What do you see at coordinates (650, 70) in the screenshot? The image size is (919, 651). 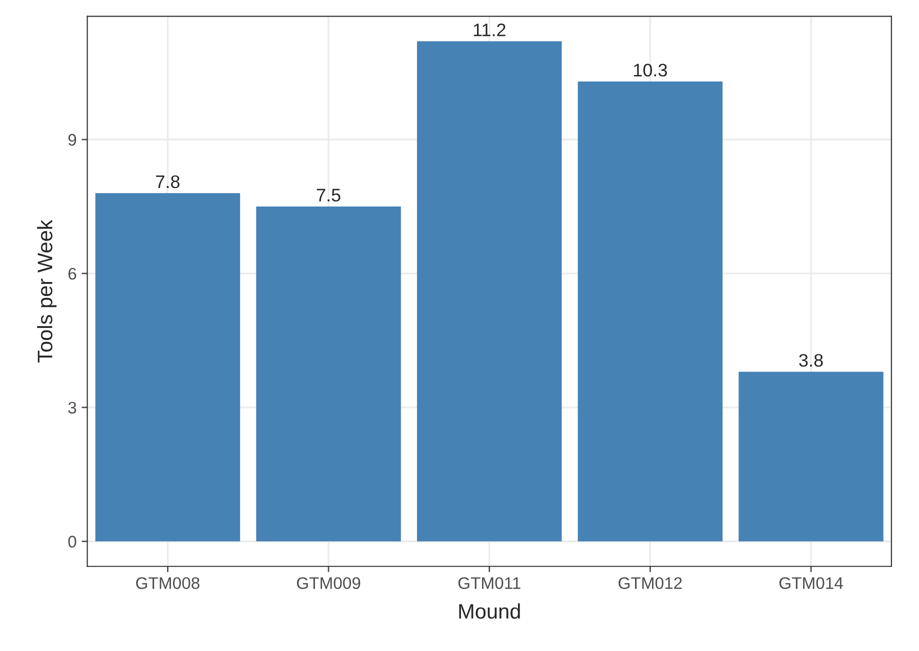 I see `data-label: 10.3` at bounding box center [650, 70].